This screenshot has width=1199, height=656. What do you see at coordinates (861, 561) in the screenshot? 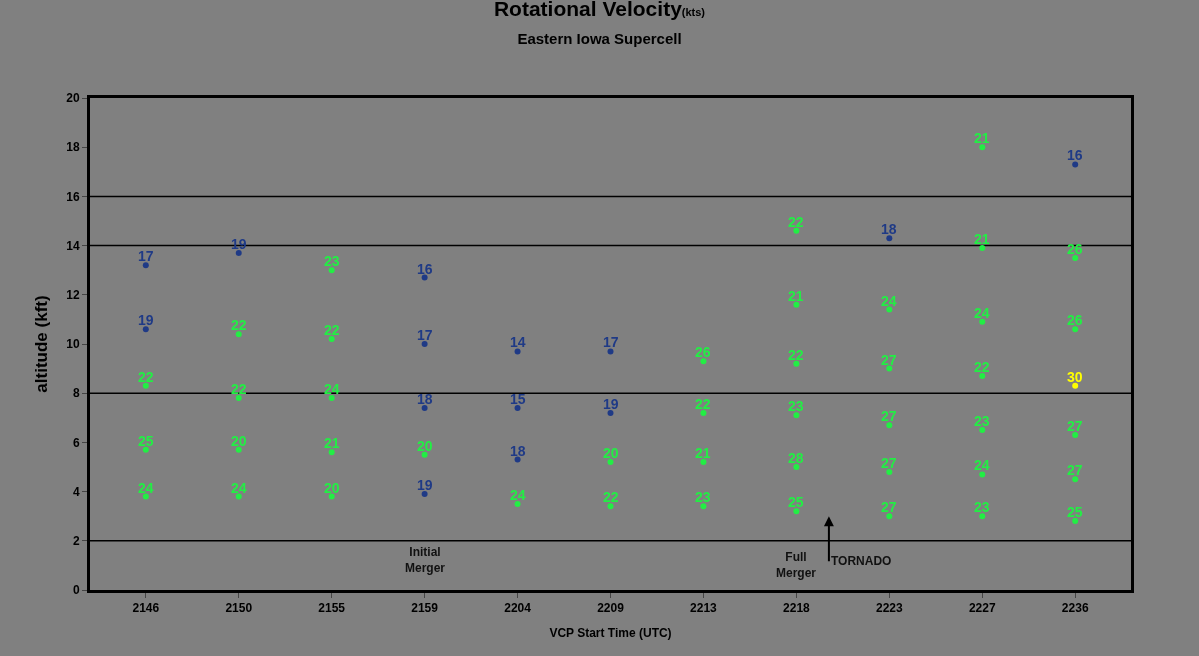
I see `annotation: TORNADO` at bounding box center [861, 561].